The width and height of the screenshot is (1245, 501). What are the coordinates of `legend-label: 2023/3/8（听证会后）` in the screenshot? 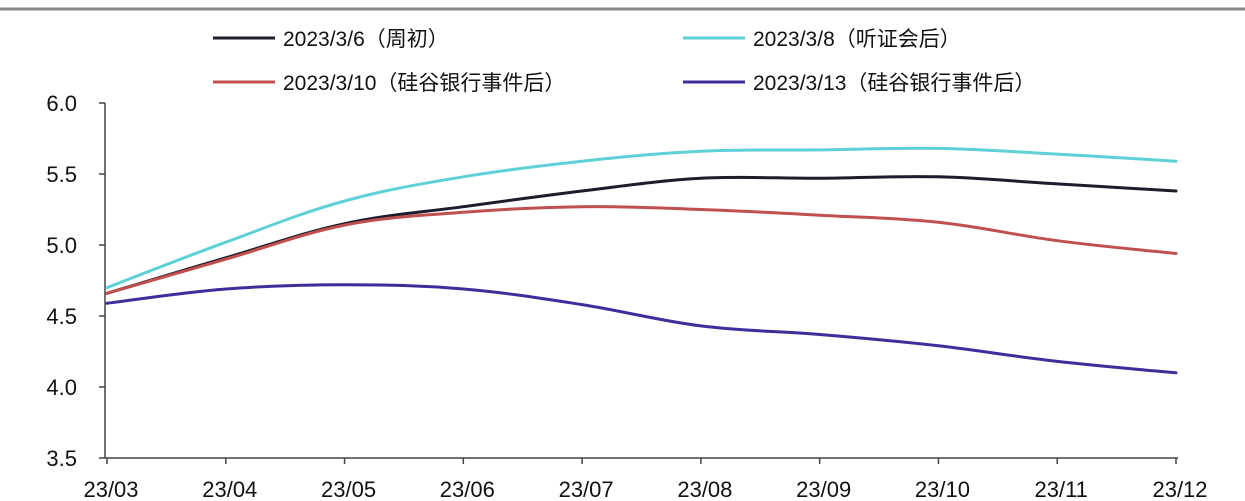 It's located at (857, 39).